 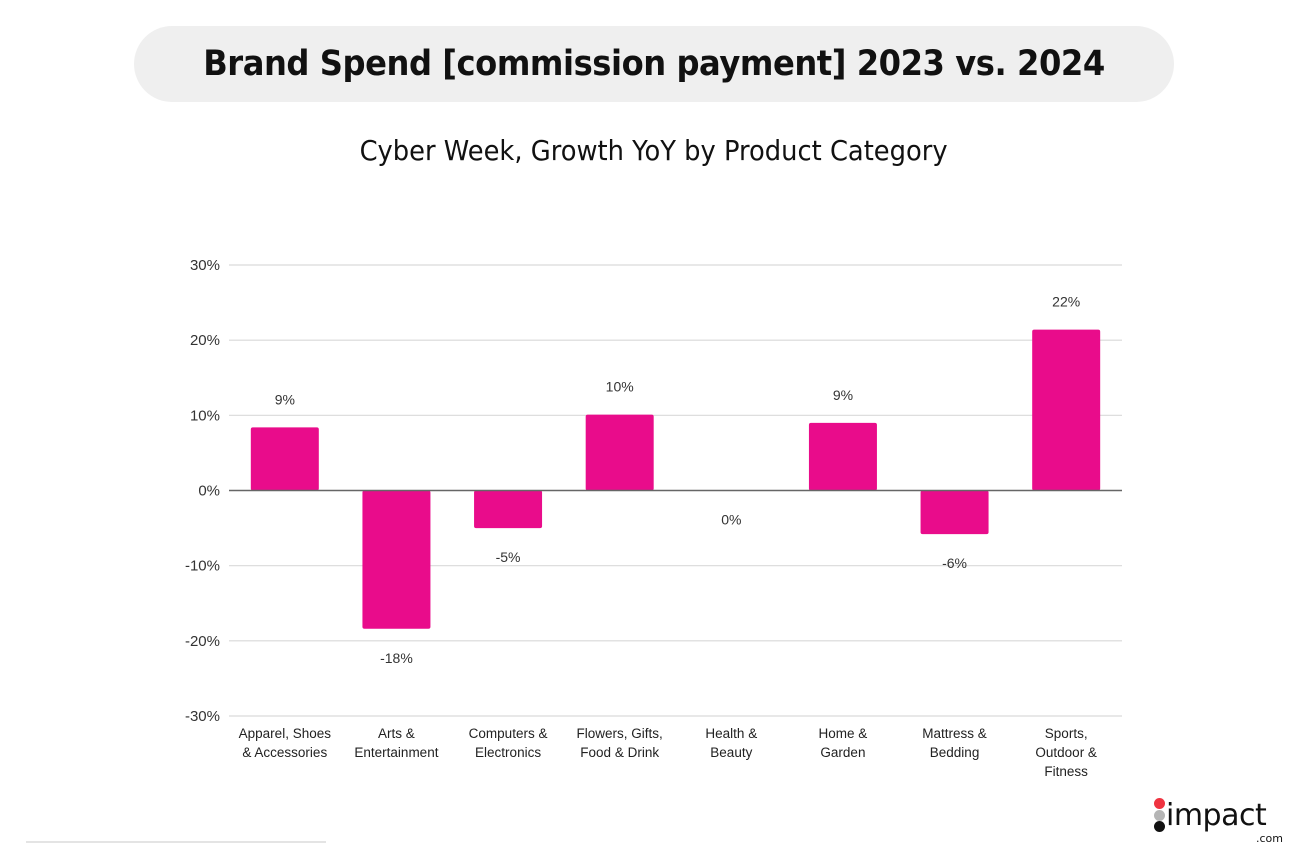 What do you see at coordinates (176, 842) in the screenshot?
I see `footer-divider` at bounding box center [176, 842].